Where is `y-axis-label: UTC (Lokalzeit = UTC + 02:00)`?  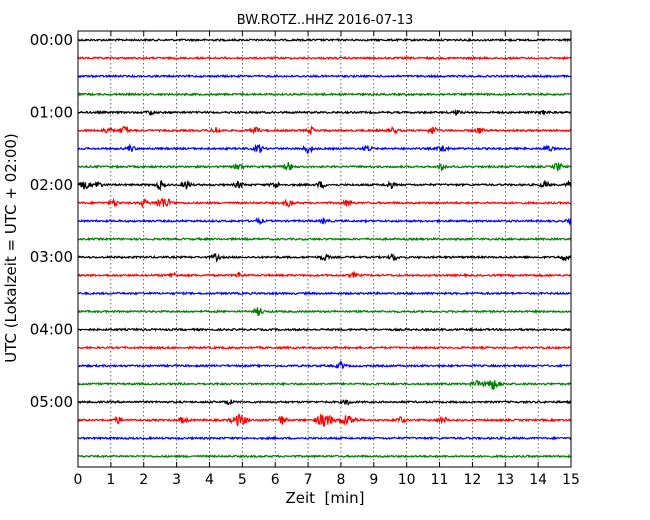
y-axis-label: UTC (Lokalzeit = UTC + 02:00) is located at coordinates (11, 248).